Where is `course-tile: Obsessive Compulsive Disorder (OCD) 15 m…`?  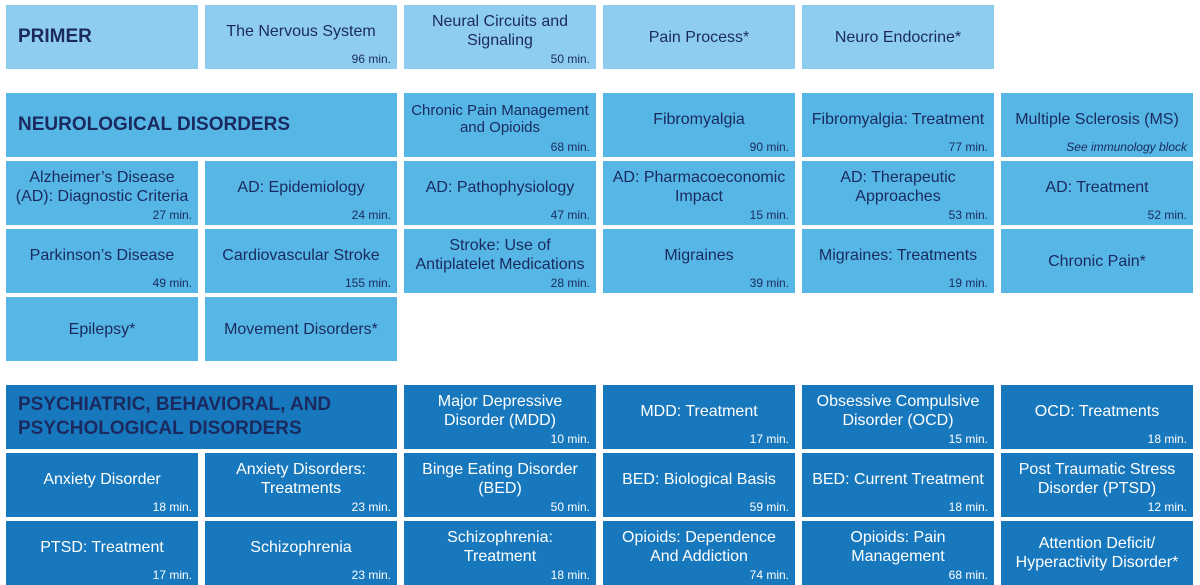
course-tile: Obsessive Compulsive Disorder (OCD) 15 m… is located at coordinates (898, 417).